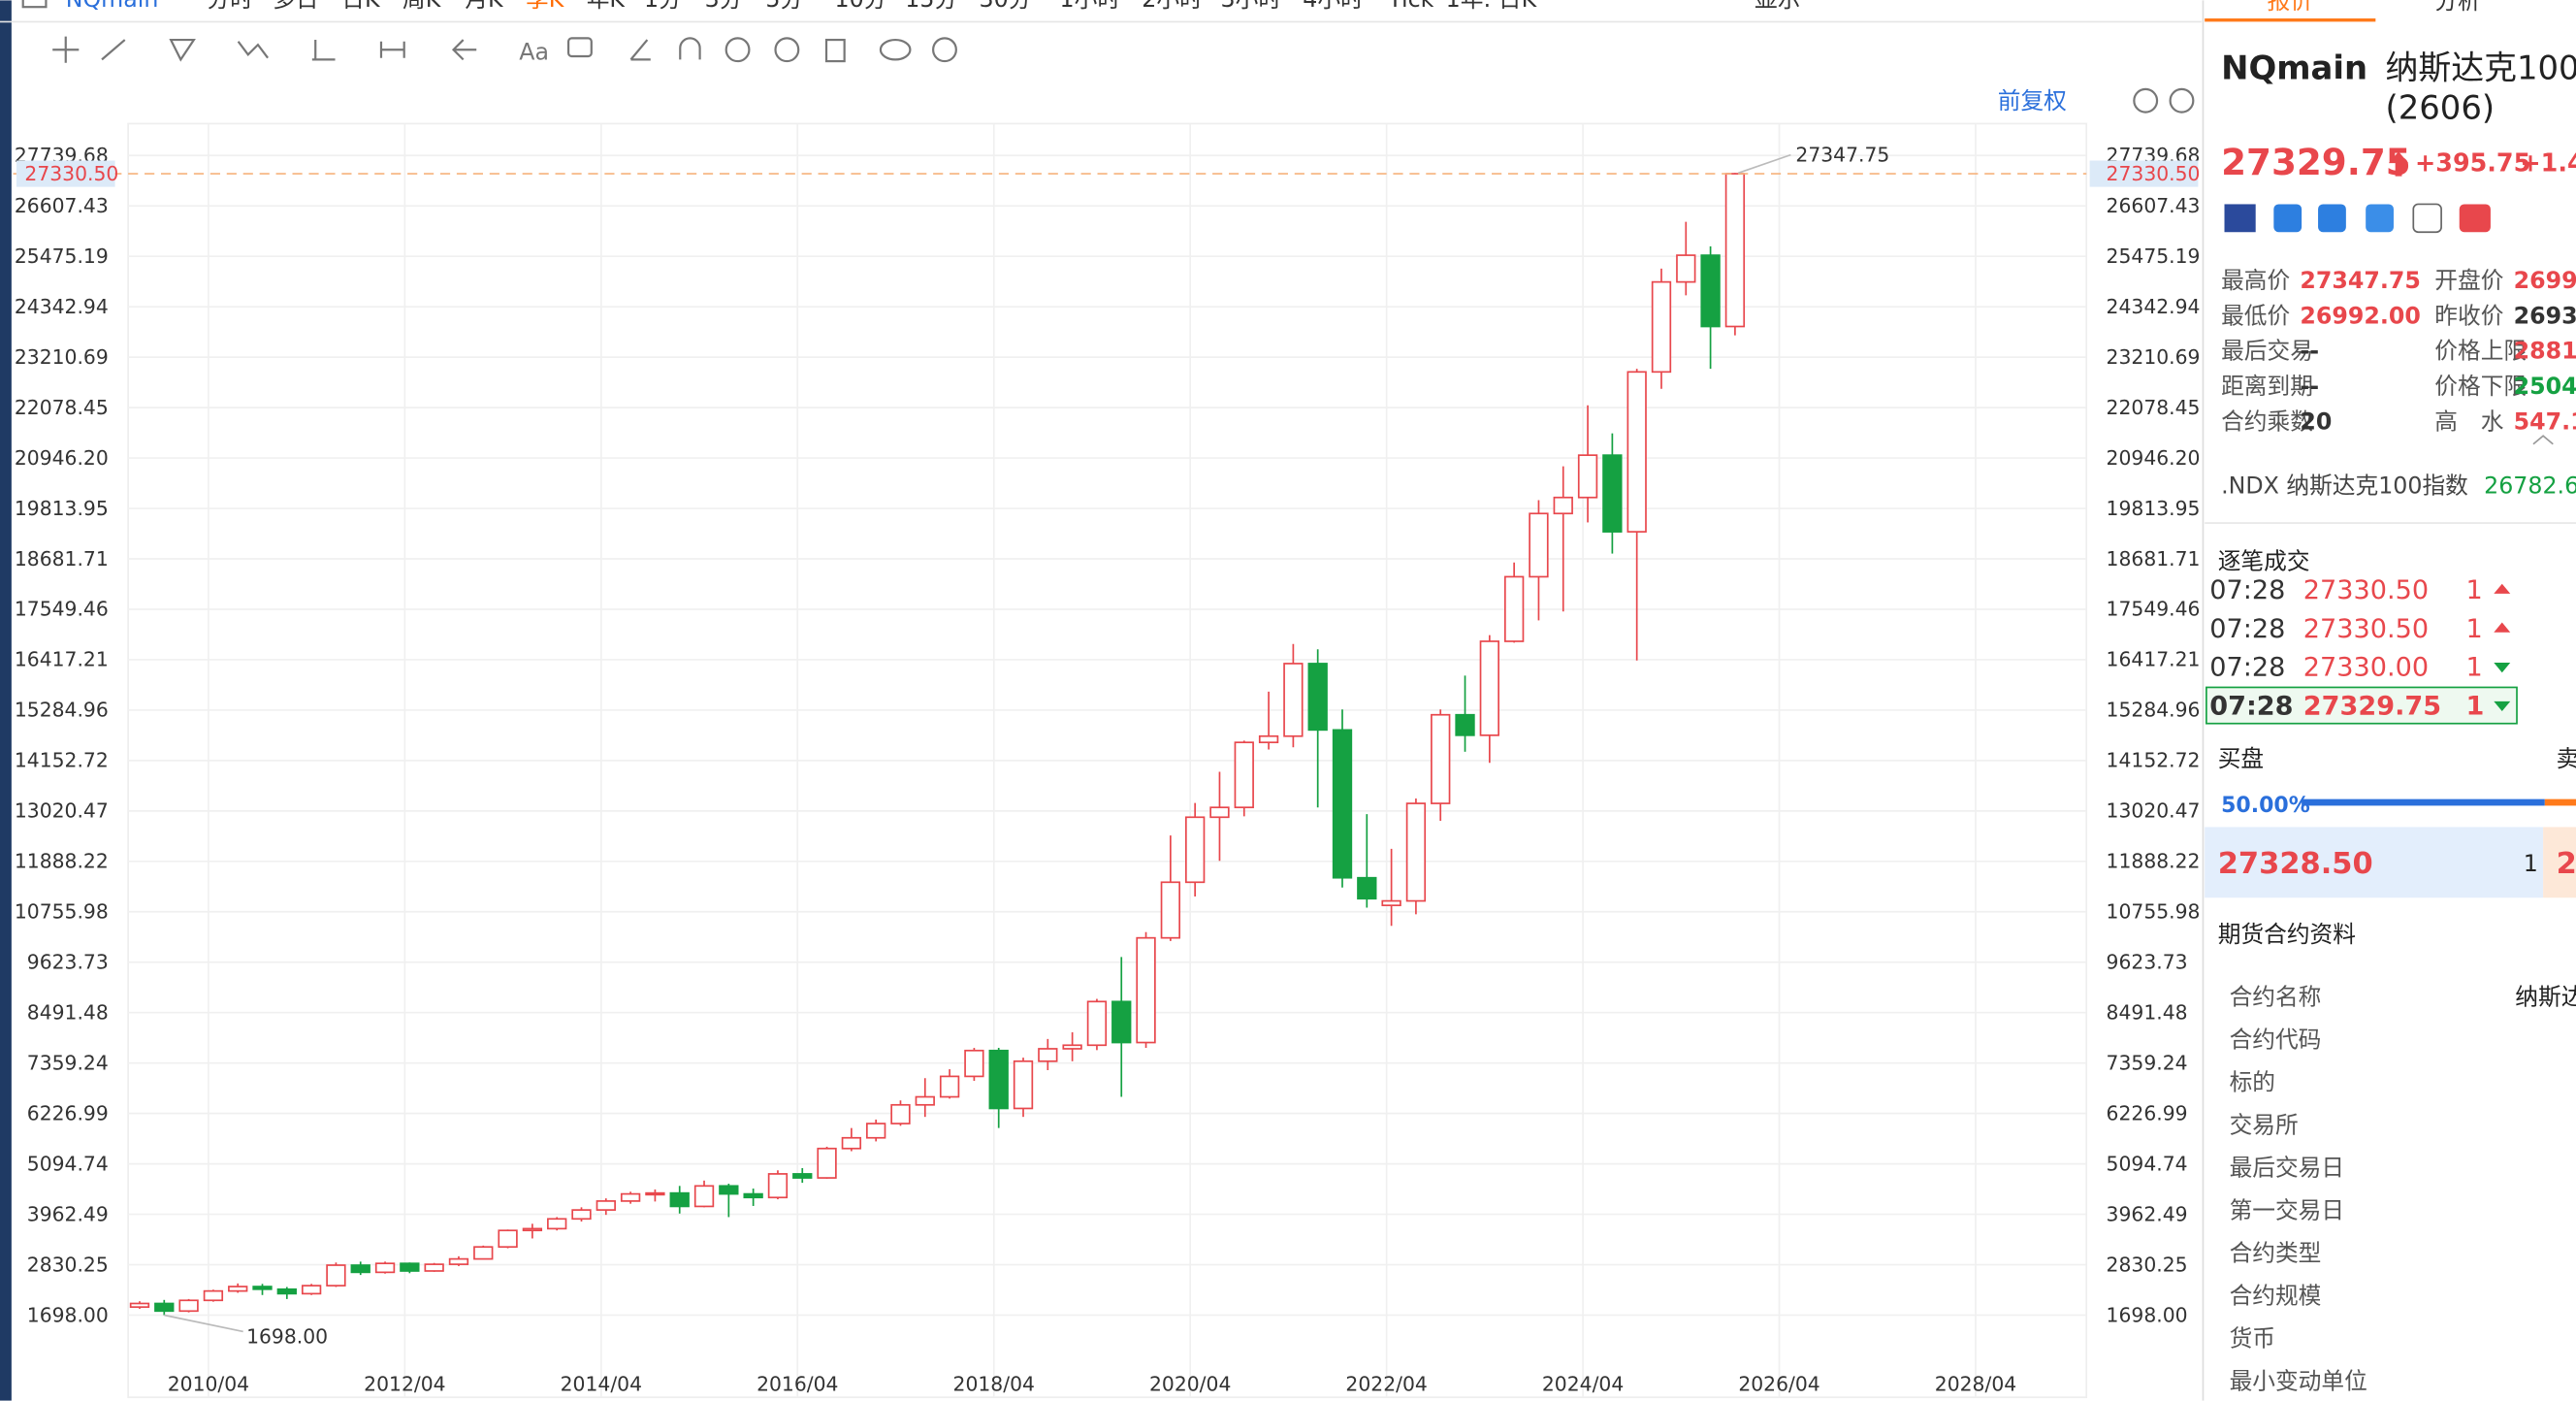  I want to click on tab: 分析, so click(2457, 7).